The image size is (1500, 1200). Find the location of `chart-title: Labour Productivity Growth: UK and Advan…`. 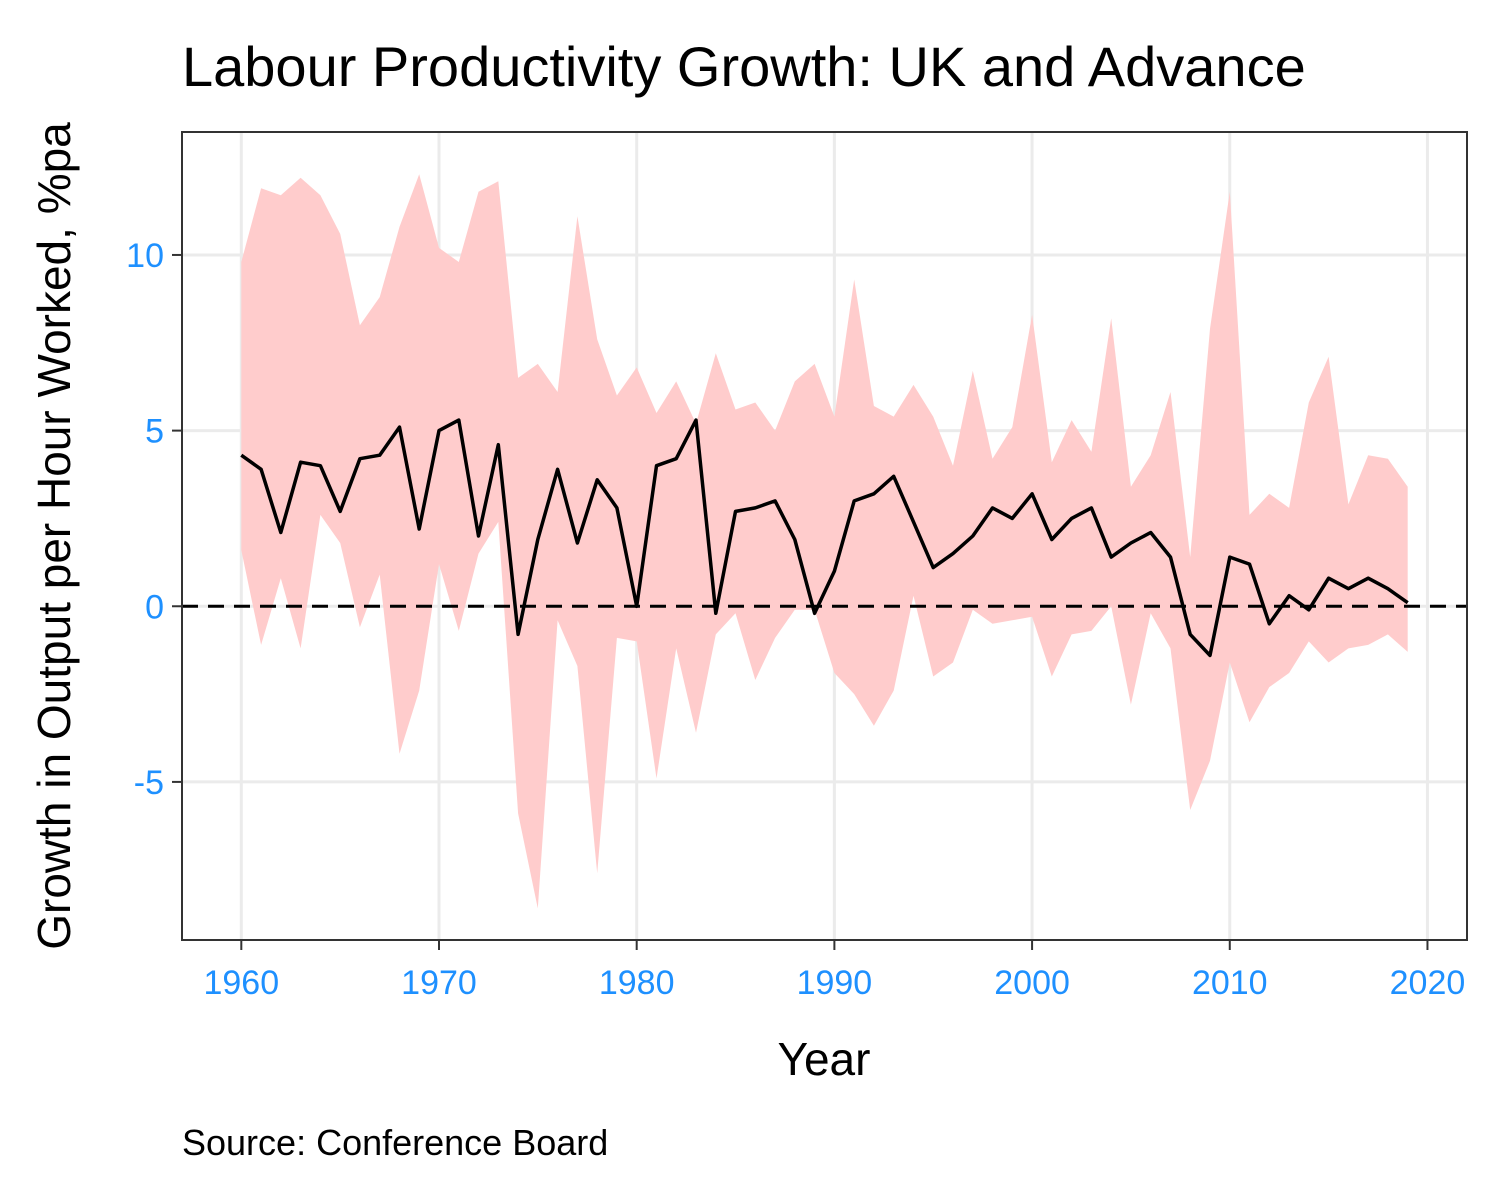

chart-title: Labour Productivity Growth: UK and Advan… is located at coordinates (744, 66).